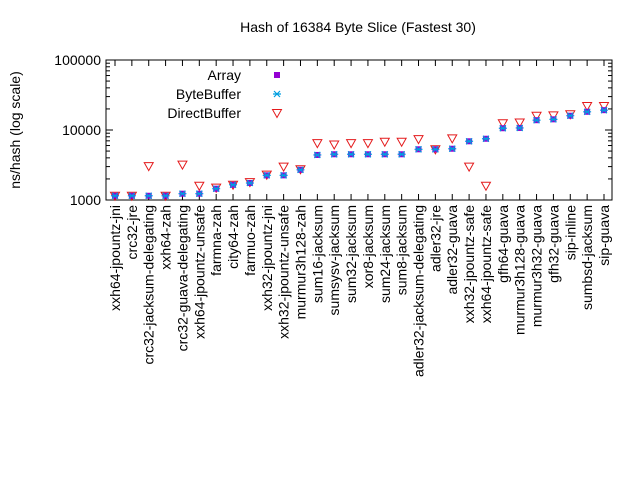 The width and height of the screenshot is (640, 480). I want to click on x-tick-label: sum16-jacksum, so click(317, 254).